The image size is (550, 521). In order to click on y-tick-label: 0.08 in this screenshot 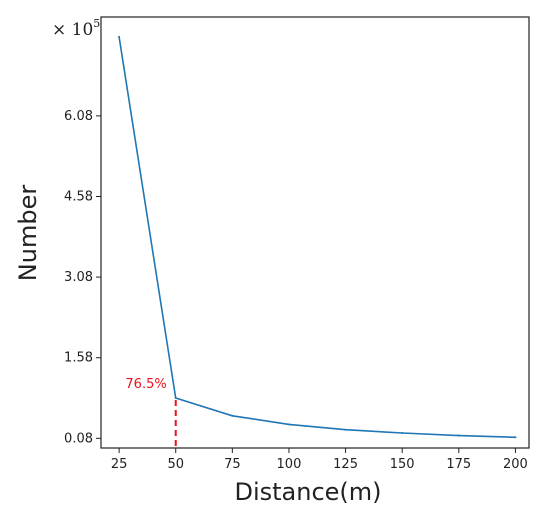, I will do `click(78, 438)`.